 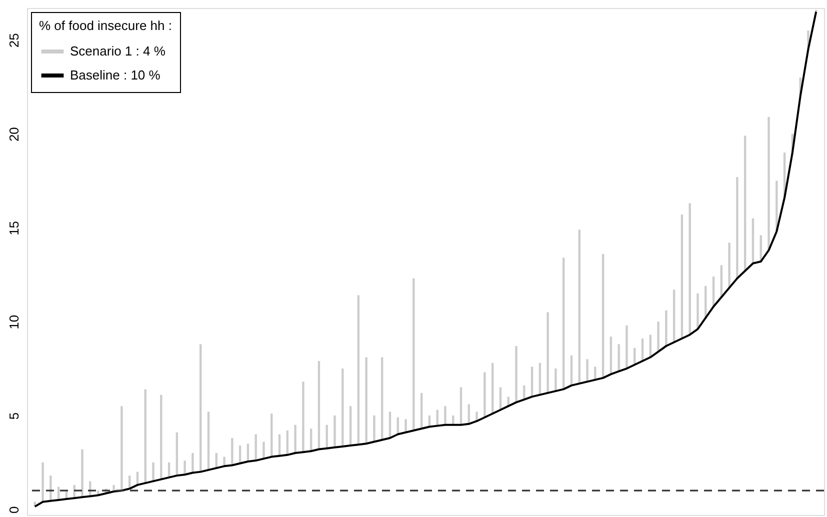 I want to click on y-tick-label: 25, so click(x=14, y=40).